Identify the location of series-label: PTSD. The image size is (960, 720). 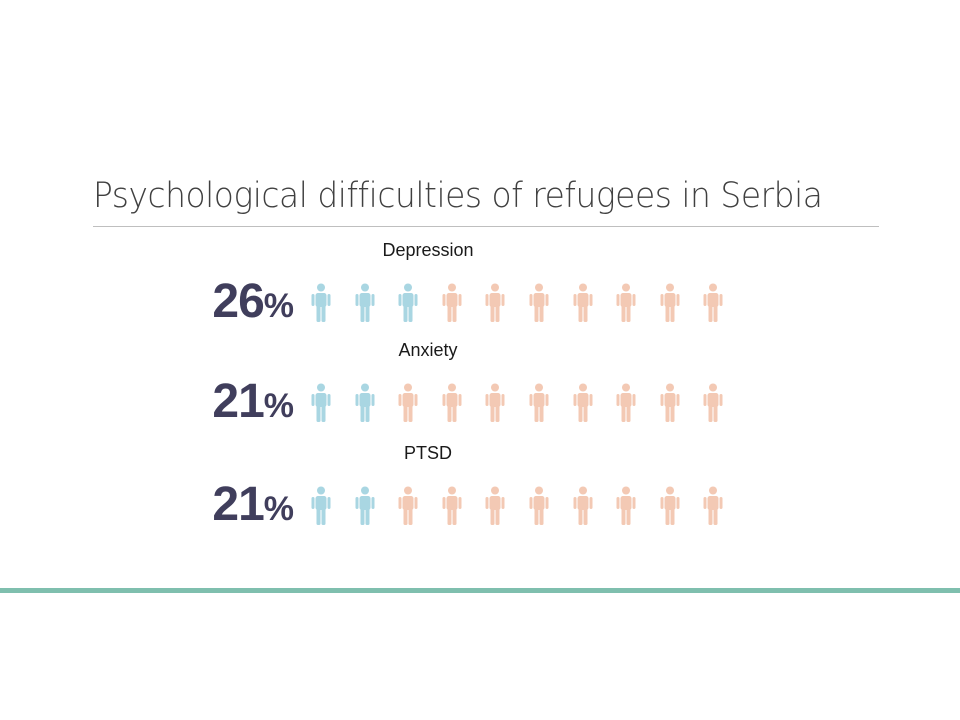
(427, 453).